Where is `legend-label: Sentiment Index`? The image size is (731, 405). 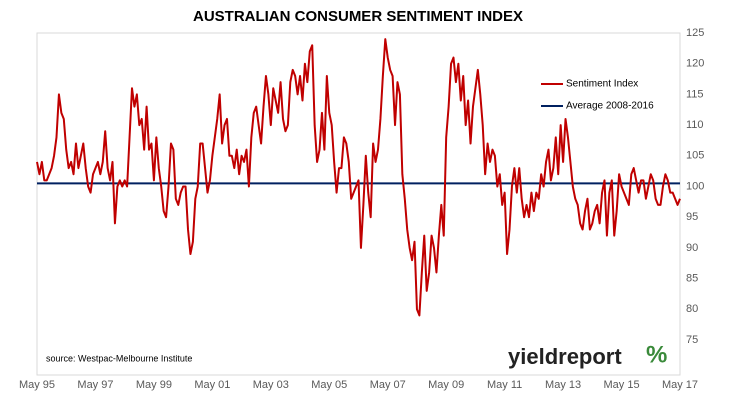
legend-label: Sentiment Index is located at coordinates (602, 84).